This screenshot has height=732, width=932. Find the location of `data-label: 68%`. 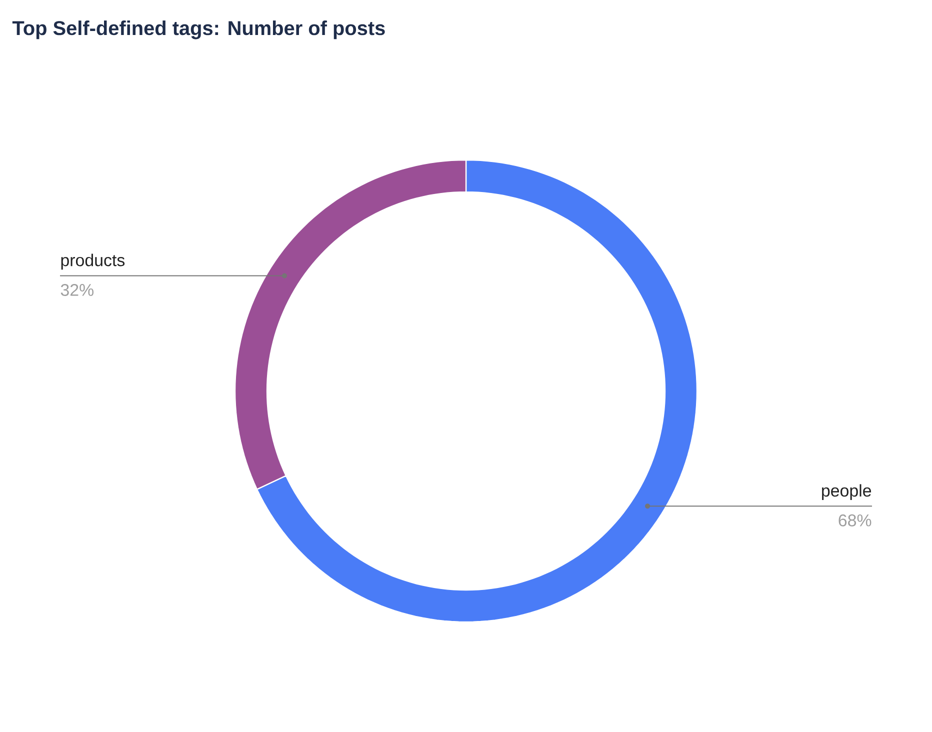

data-label: 68% is located at coordinates (855, 520).